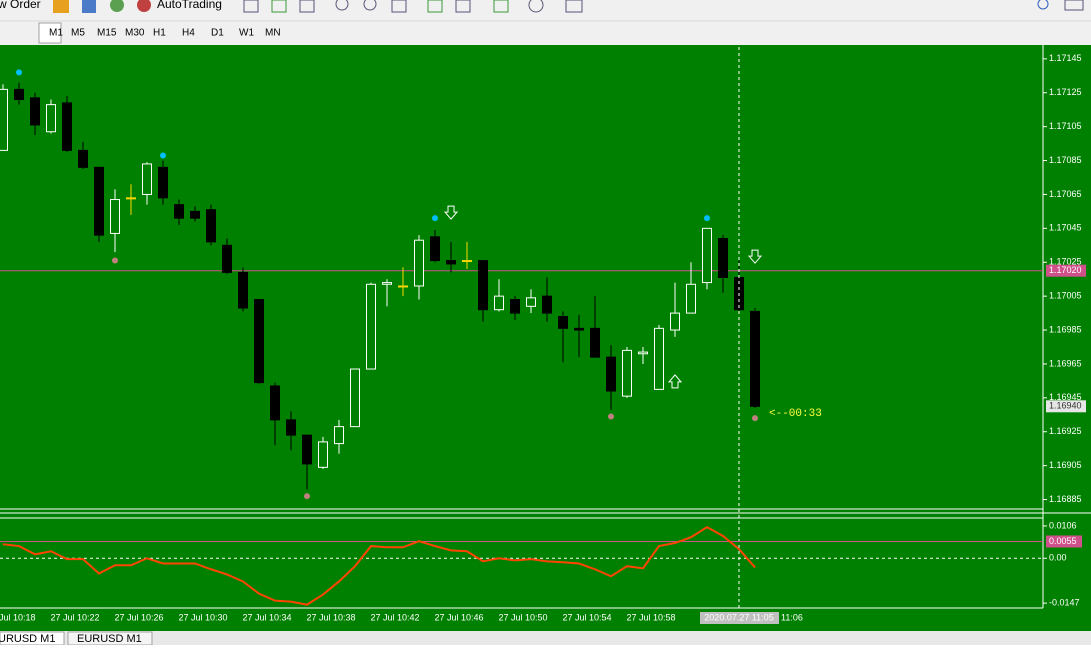 The width and height of the screenshot is (1091, 650). I want to click on countdown: <--00:33, so click(795, 414).